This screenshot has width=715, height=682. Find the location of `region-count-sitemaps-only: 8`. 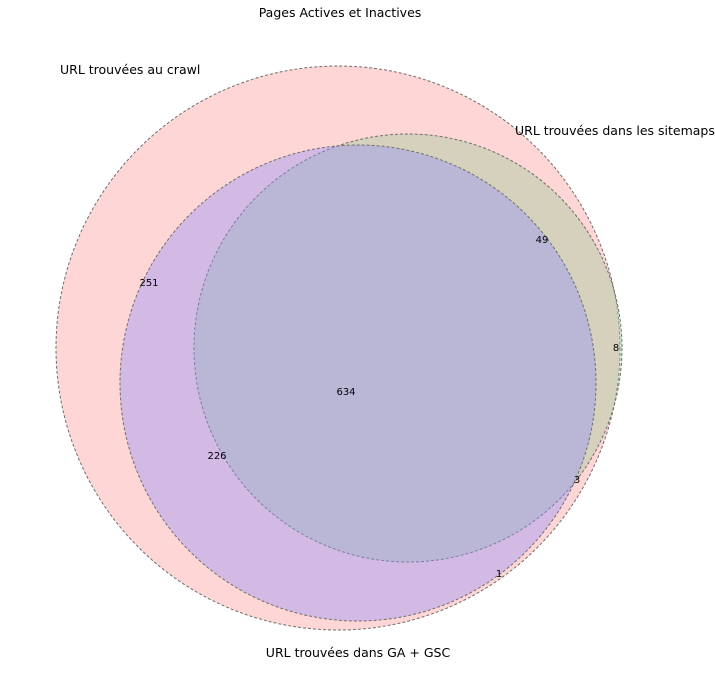

region-count-sitemaps-only: 8 is located at coordinates (616, 348).